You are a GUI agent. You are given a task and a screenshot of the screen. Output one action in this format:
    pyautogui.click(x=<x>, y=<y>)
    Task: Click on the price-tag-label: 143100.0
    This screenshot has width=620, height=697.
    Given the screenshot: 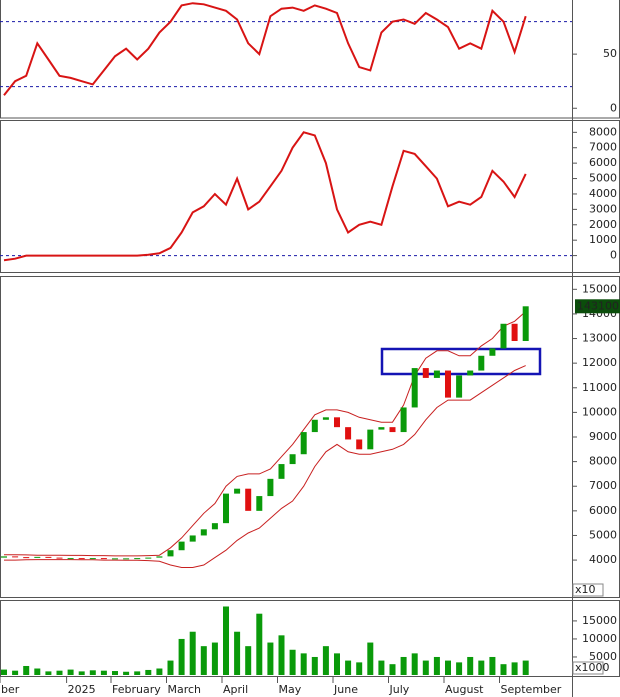 What is the action you would take?
    pyautogui.click(x=598, y=305)
    